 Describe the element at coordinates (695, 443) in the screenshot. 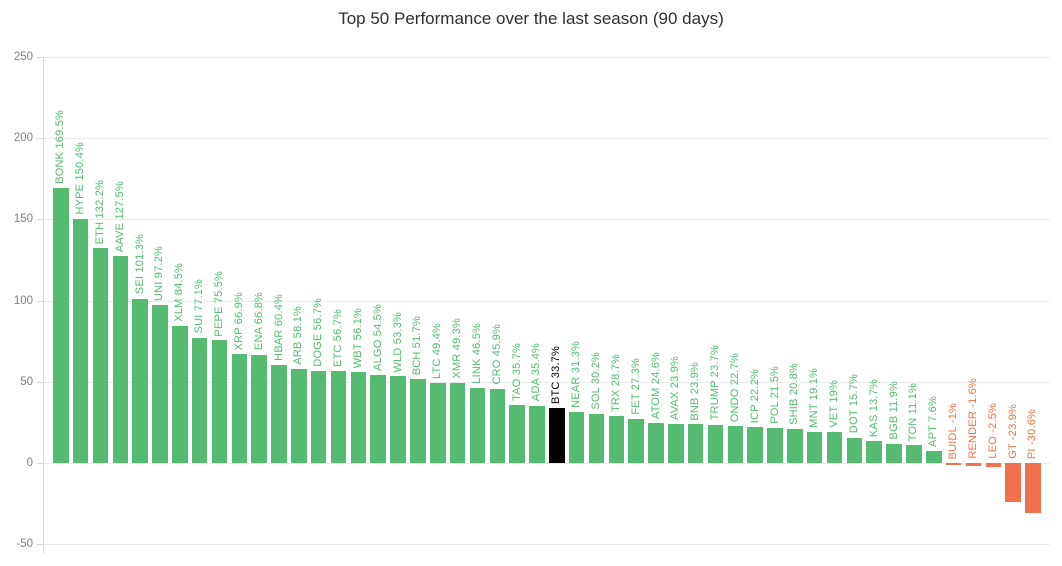

I see `bar-bnb` at that location.